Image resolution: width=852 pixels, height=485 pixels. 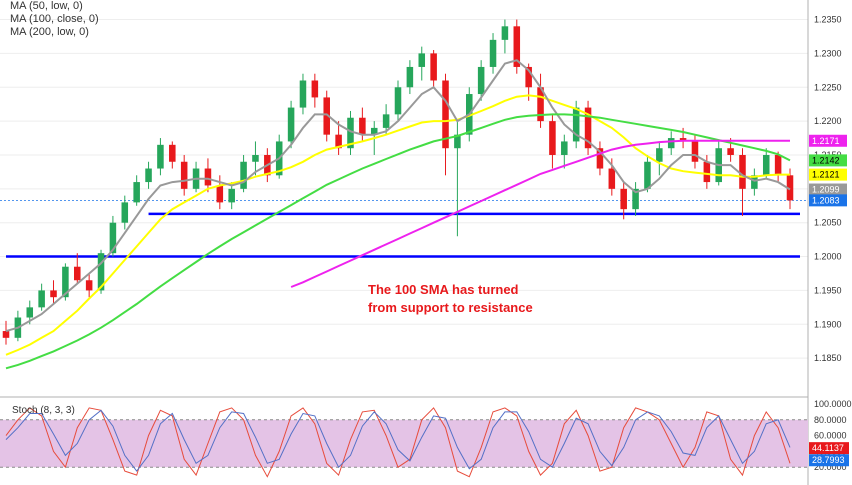 What do you see at coordinates (443, 289) in the screenshot?
I see `annotation-line-1: The 100 SMA has turned` at bounding box center [443, 289].